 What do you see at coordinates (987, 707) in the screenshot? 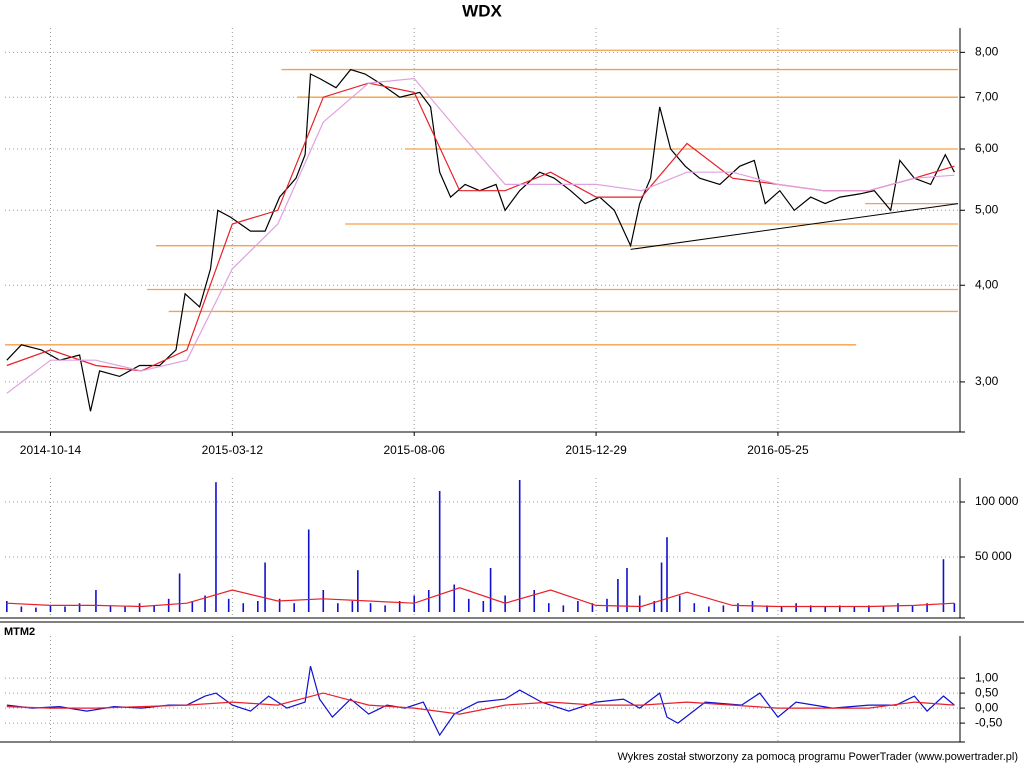
I see `y-tick-label: 0,00` at bounding box center [987, 707].